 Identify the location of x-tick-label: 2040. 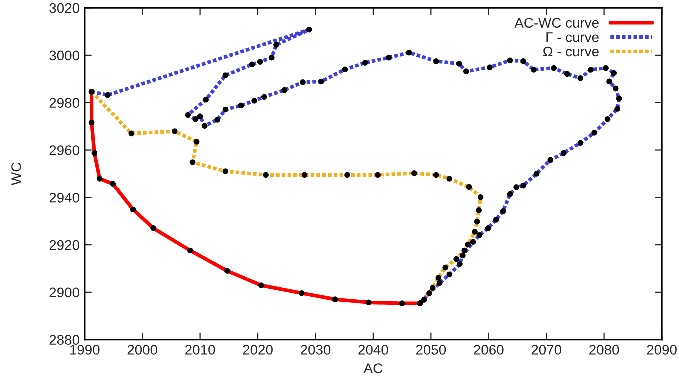
(373, 350).